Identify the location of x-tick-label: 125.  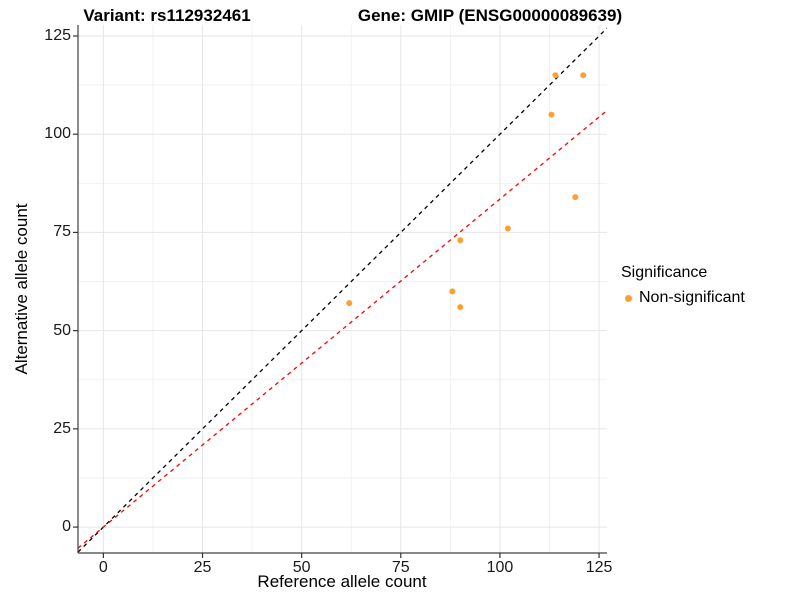
(599, 567).